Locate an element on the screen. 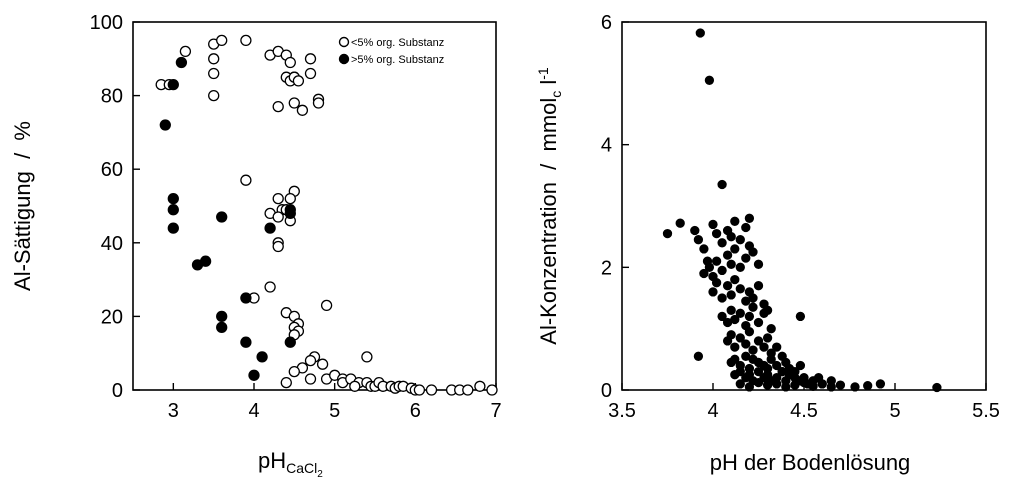 Image resolution: width=1024 pixels, height=490 pixels. y-tick-label: 0 is located at coordinates (117, 391).